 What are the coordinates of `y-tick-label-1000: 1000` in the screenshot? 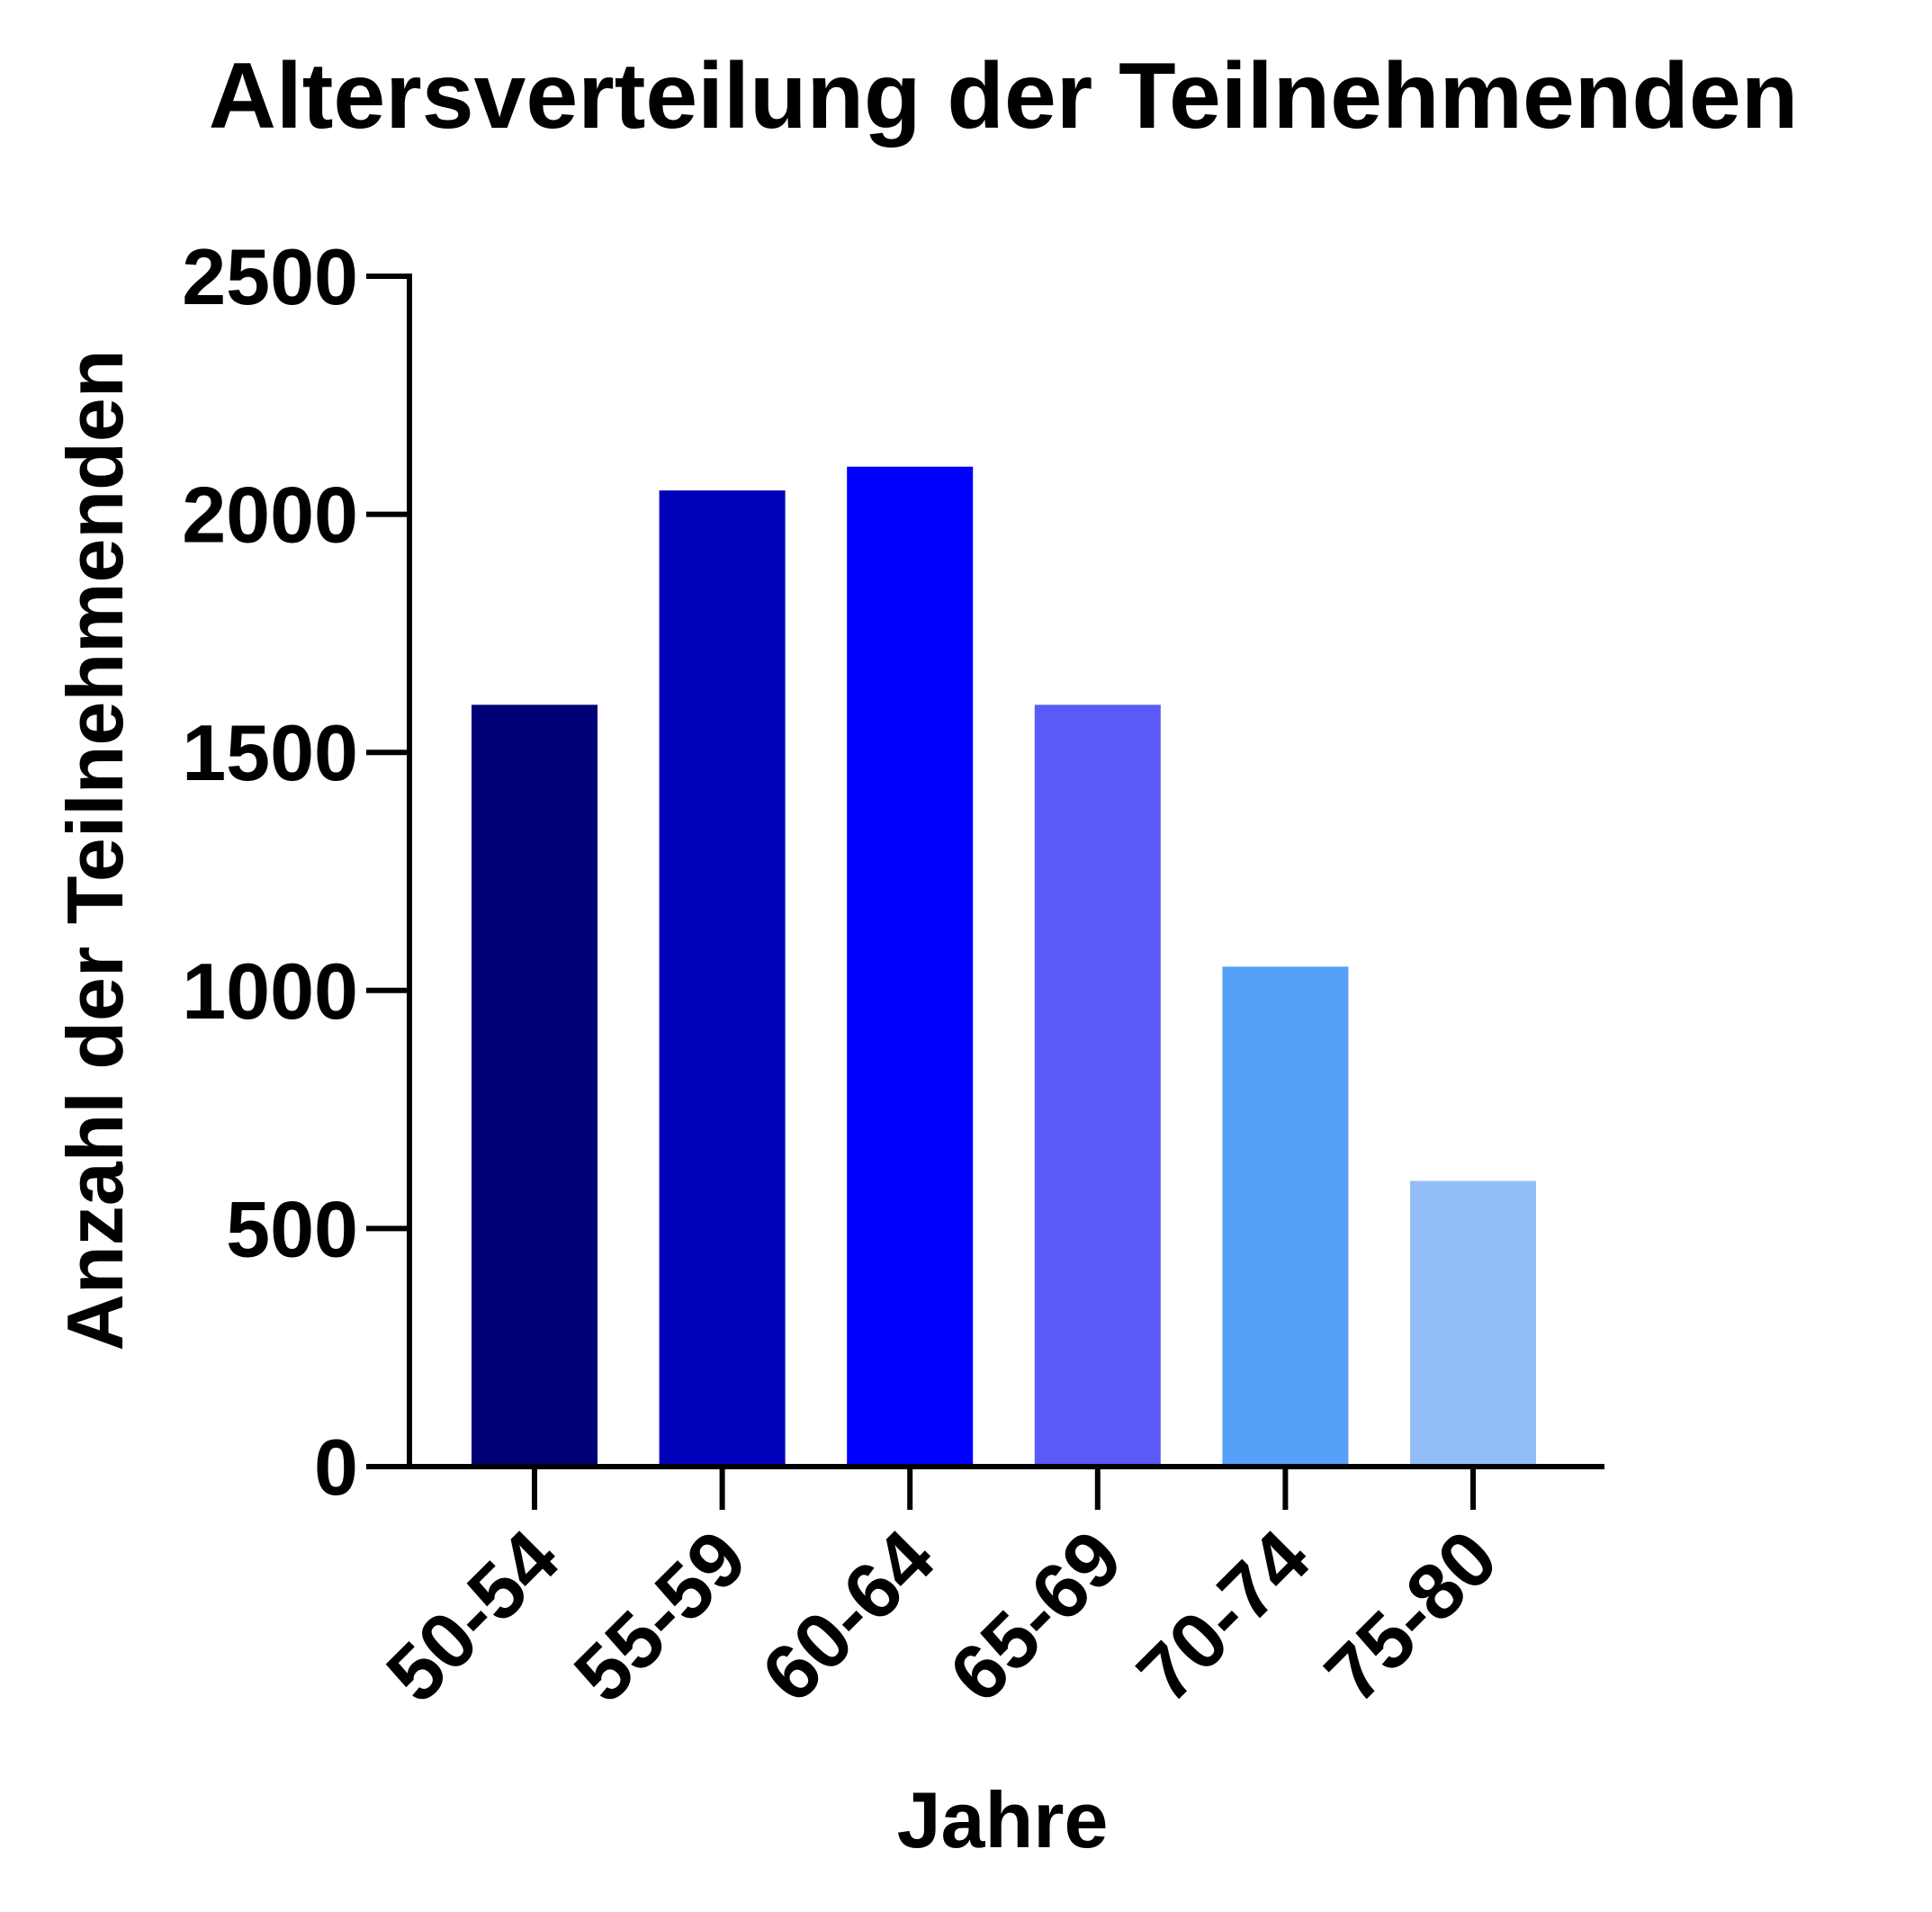 It's located at (270, 991).